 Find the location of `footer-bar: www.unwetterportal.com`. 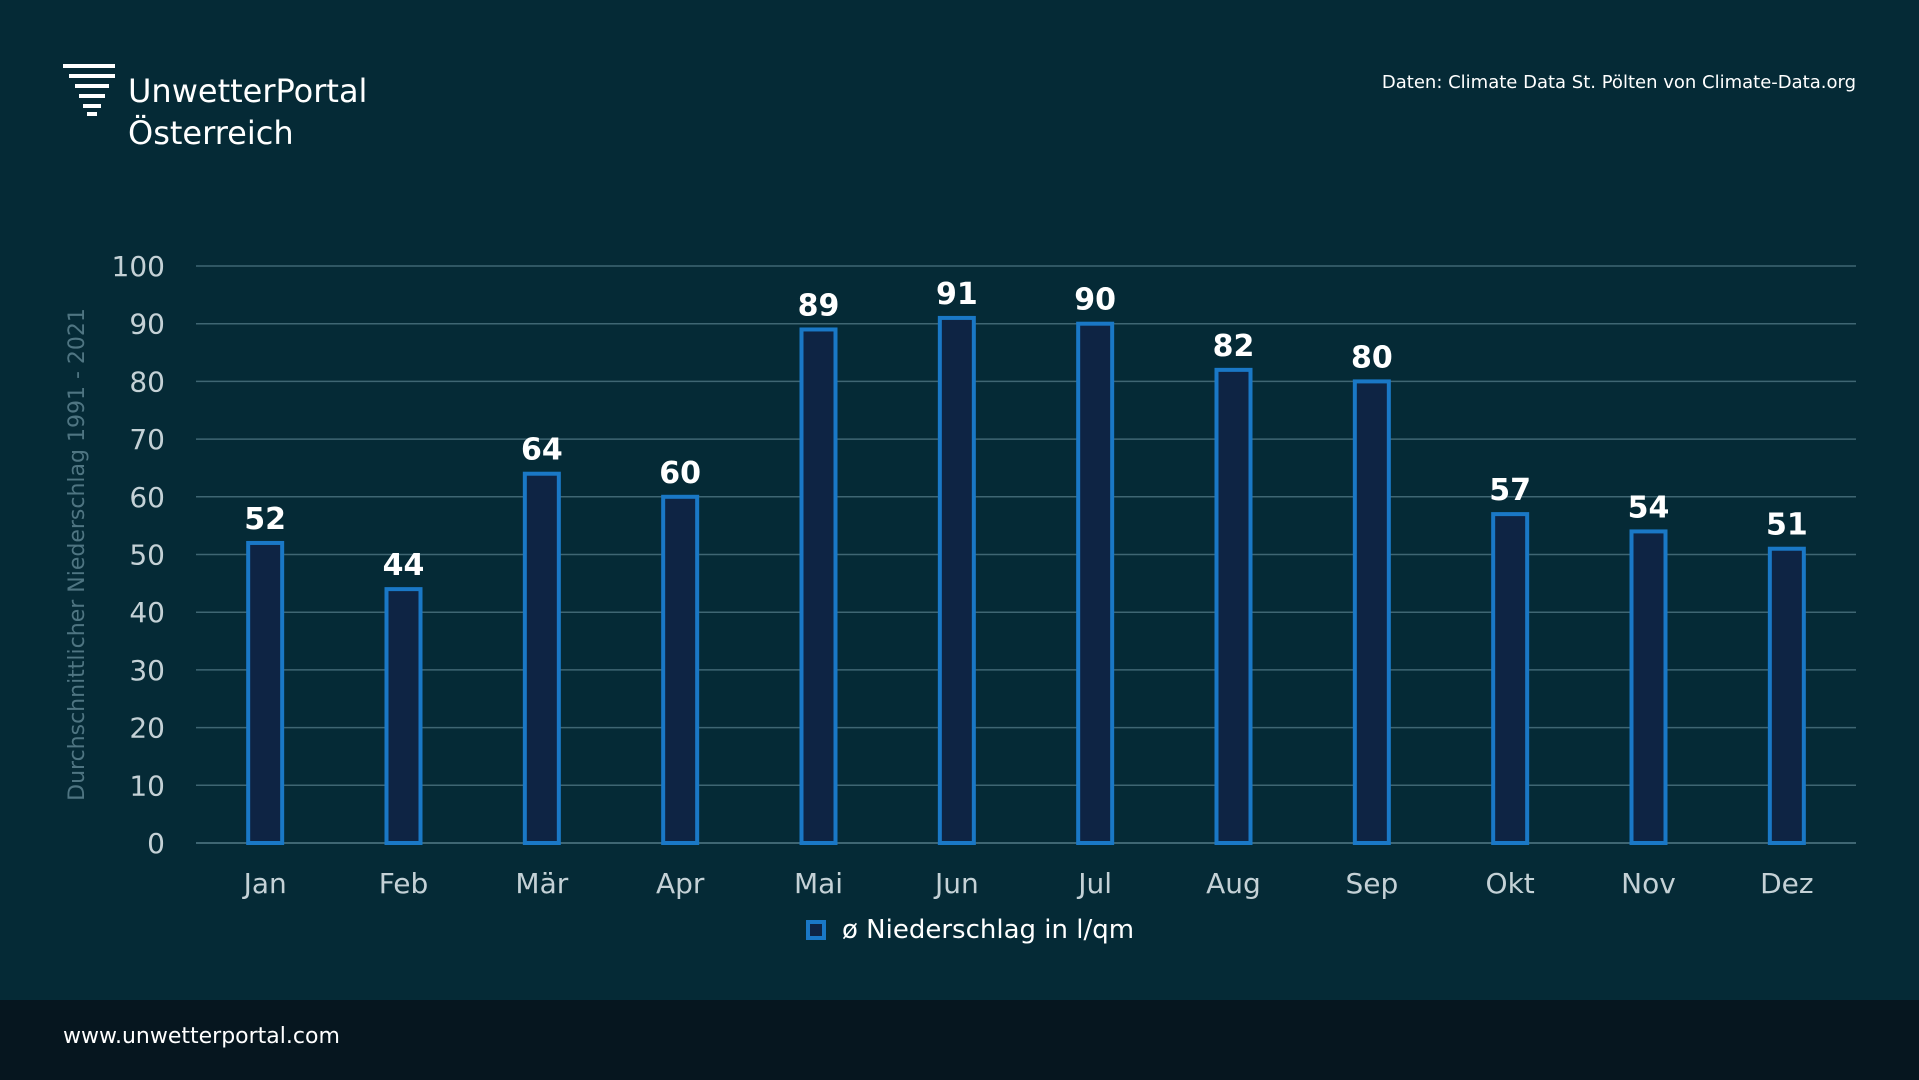

footer-bar: www.unwetterportal.com is located at coordinates (959, 1040).